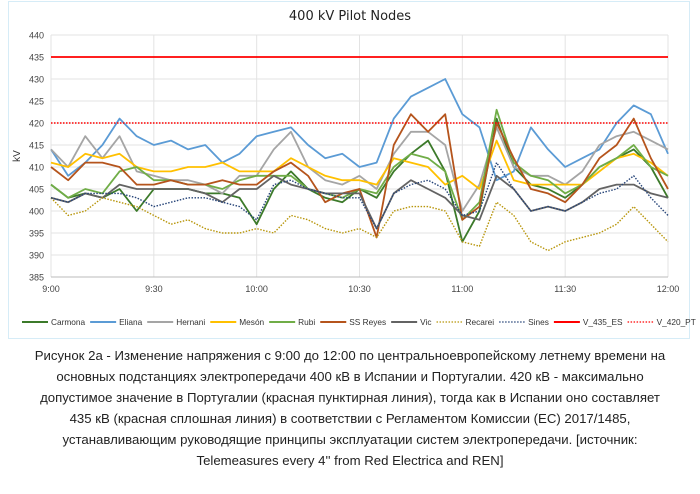 This screenshot has width=700, height=494. I want to click on legend-v-420-pt: V_420_PT, so click(661, 322).